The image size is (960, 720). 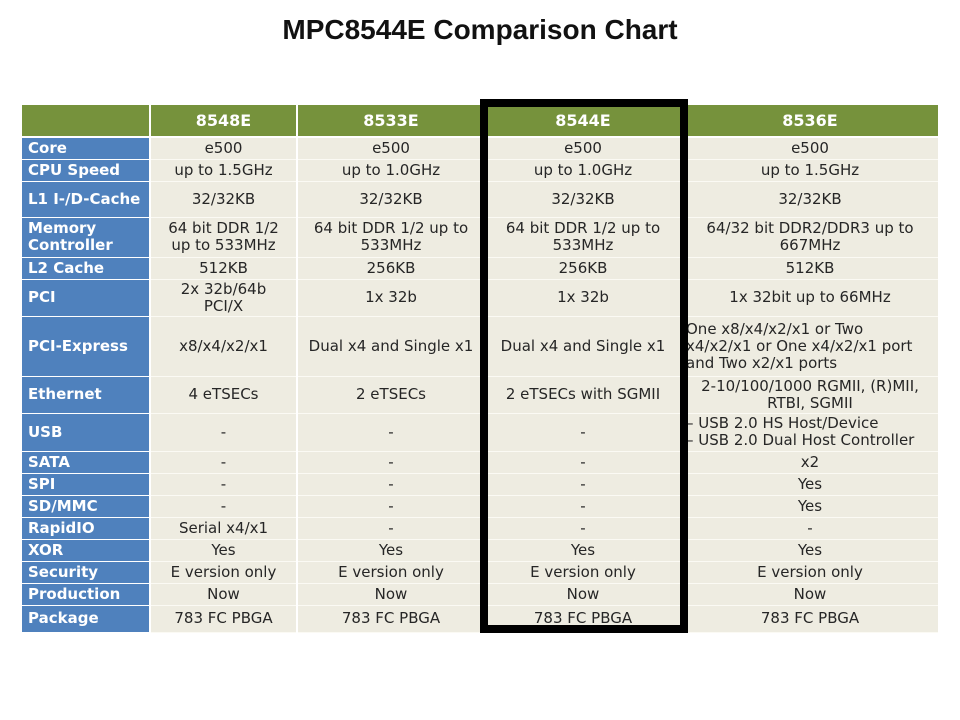 I want to click on row-label: PCI, so click(x=86, y=298).